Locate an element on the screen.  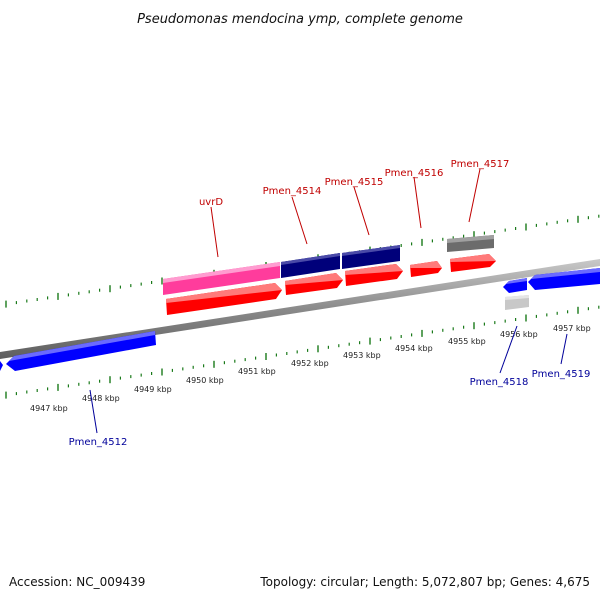
gene-label: uvrD is located at coordinates (211, 202).